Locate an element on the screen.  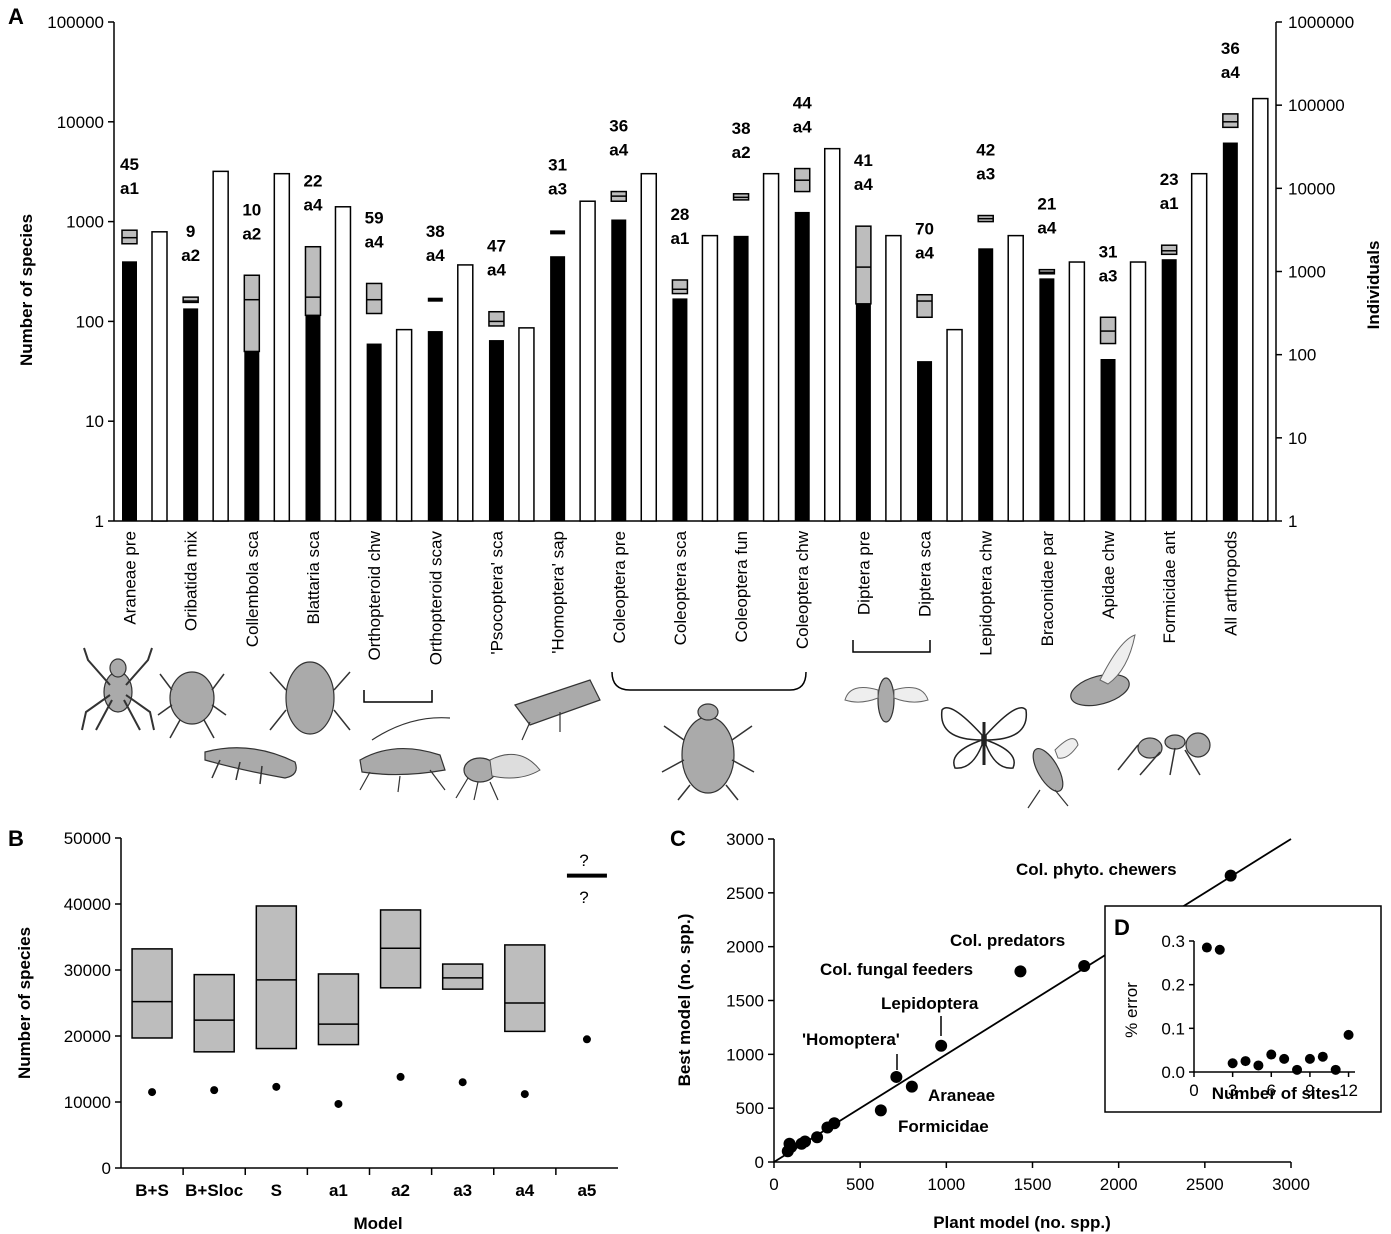
panel-d-xlabel: Number of sites is located at coordinates (1276, 1093).